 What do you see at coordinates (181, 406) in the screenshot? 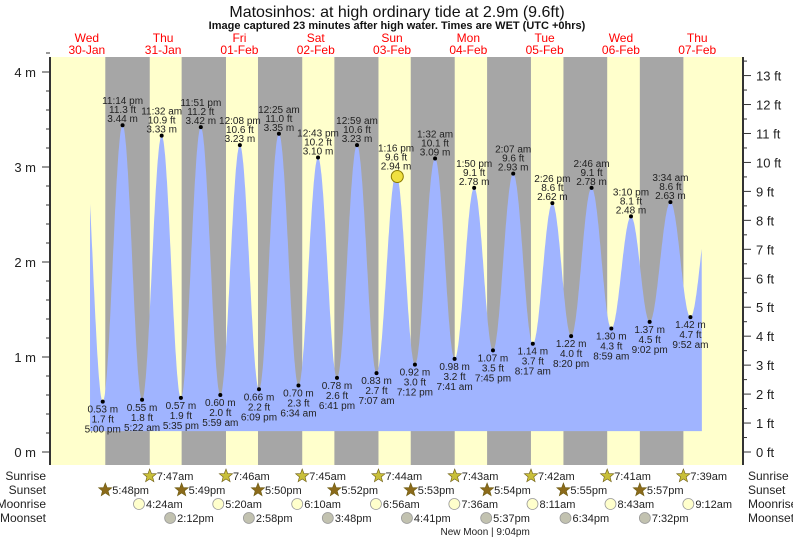
I see `low-tide-m: 0.57 m` at bounding box center [181, 406].